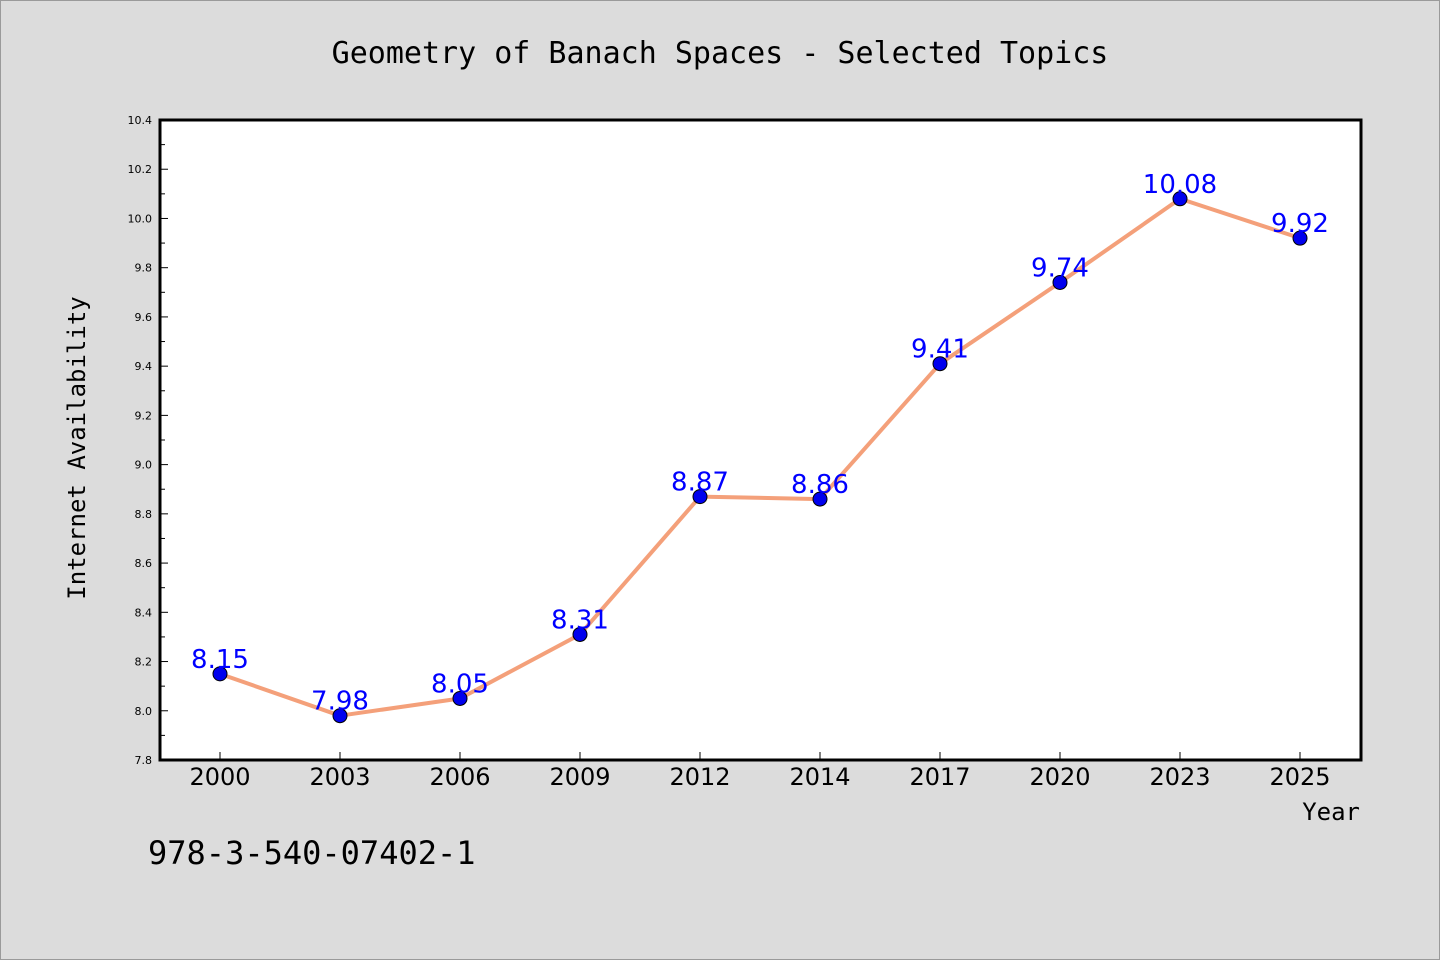  What do you see at coordinates (580, 620) in the screenshot?
I see `data-label: 8.31` at bounding box center [580, 620].